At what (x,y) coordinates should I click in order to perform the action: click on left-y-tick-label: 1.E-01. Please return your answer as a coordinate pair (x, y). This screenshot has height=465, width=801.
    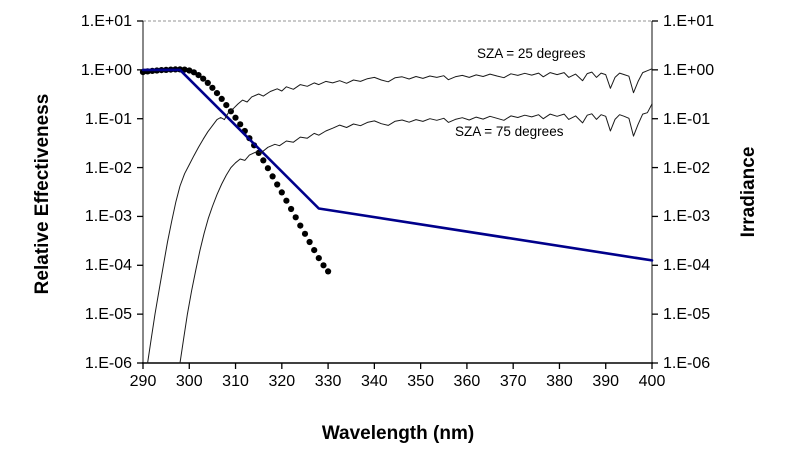
    Looking at the image, I should click on (108, 119).